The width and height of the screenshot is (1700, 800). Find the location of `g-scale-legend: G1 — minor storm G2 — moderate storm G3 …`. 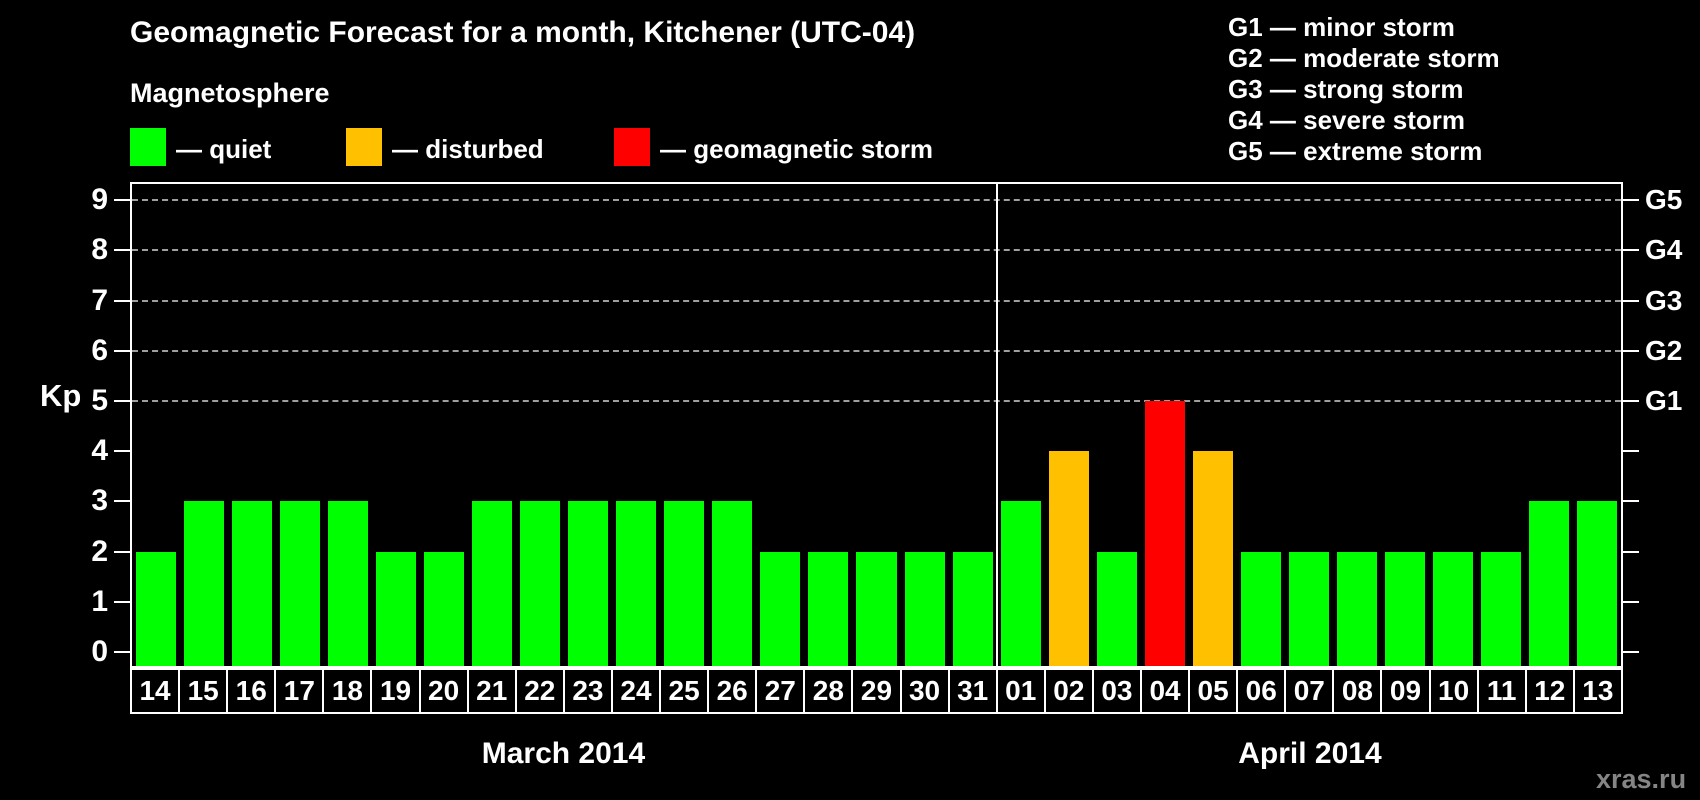

g-scale-legend: G1 — minor storm G2 — moderate storm G3 … is located at coordinates (1364, 89).